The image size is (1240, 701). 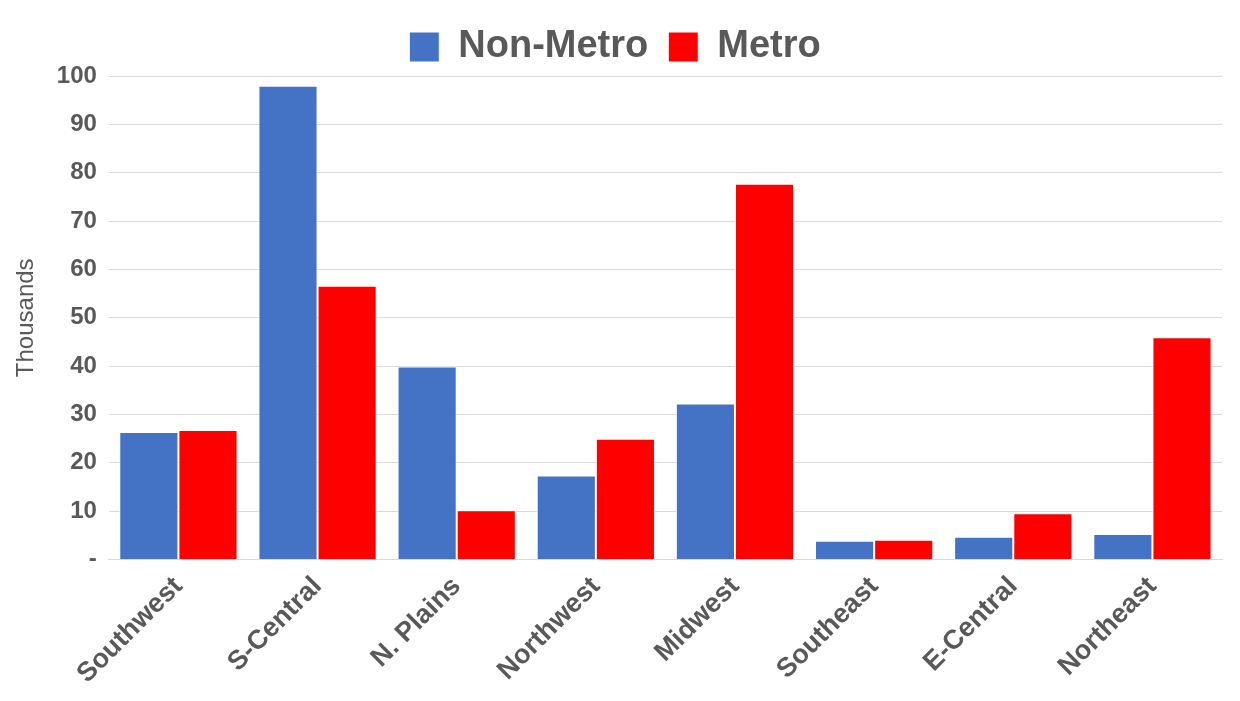 What do you see at coordinates (25, 318) in the screenshot?
I see `y-axis-title: Thousands` at bounding box center [25, 318].